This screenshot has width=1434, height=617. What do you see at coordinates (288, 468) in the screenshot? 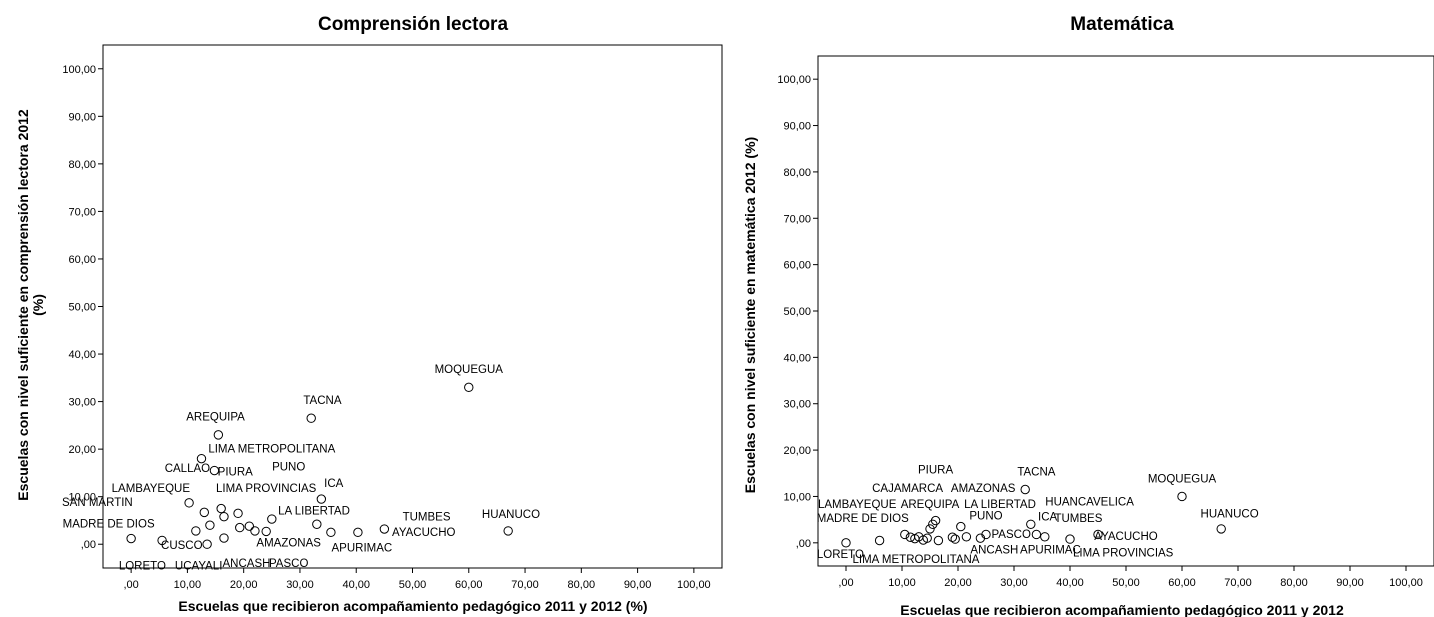
I see `point-label: PUNO` at bounding box center [288, 468].